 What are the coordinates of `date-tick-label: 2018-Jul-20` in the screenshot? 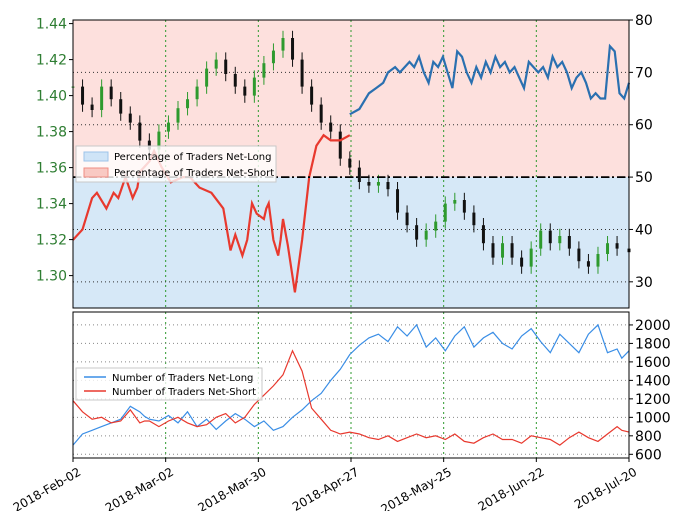 It's located at (605, 488).